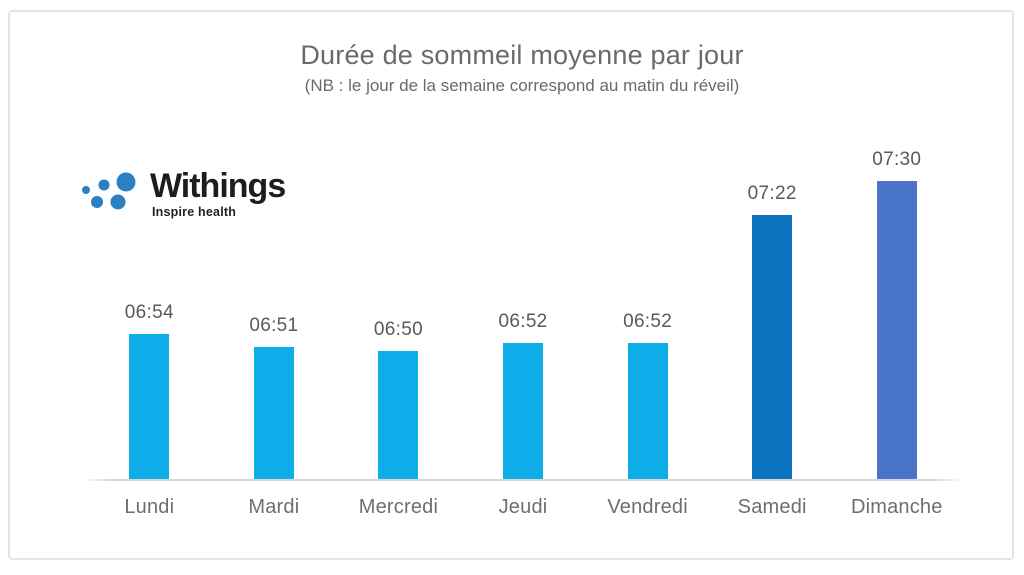  I want to click on bar-column-dimanche: 07:30, so click(896, 308).